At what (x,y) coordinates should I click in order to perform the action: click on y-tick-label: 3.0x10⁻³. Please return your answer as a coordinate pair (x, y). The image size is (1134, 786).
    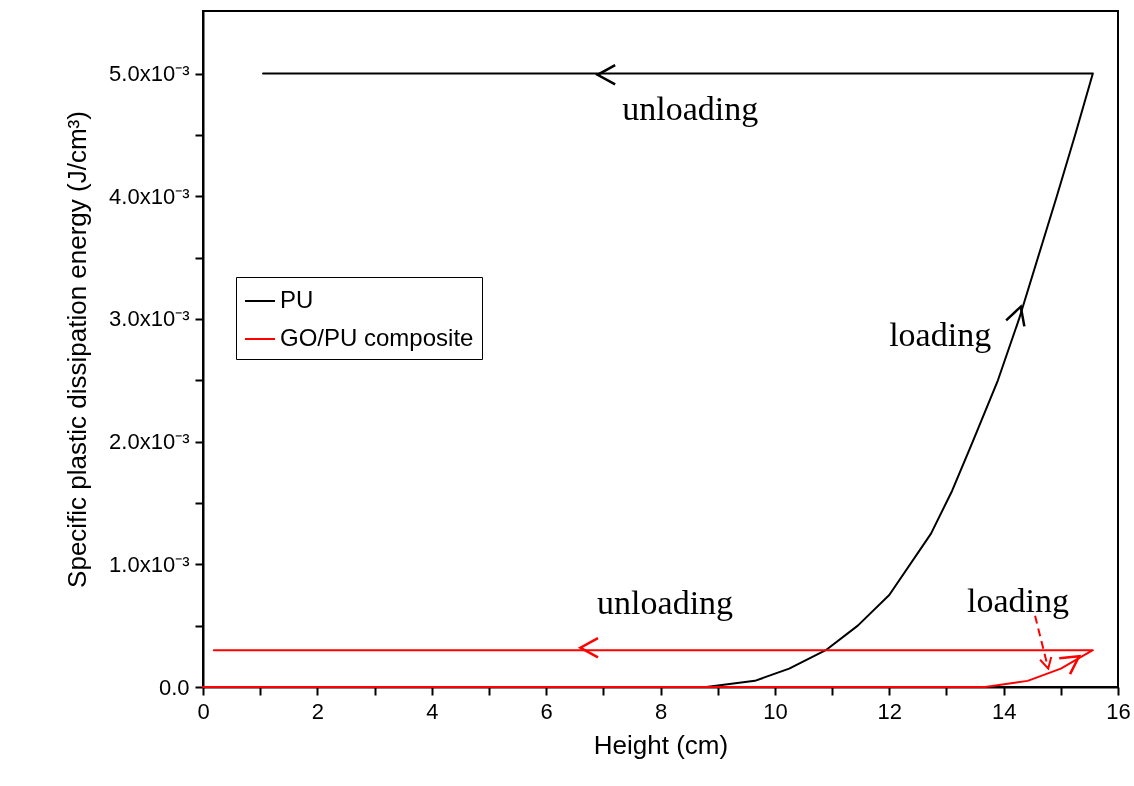
    Looking at the image, I should click on (149, 319).